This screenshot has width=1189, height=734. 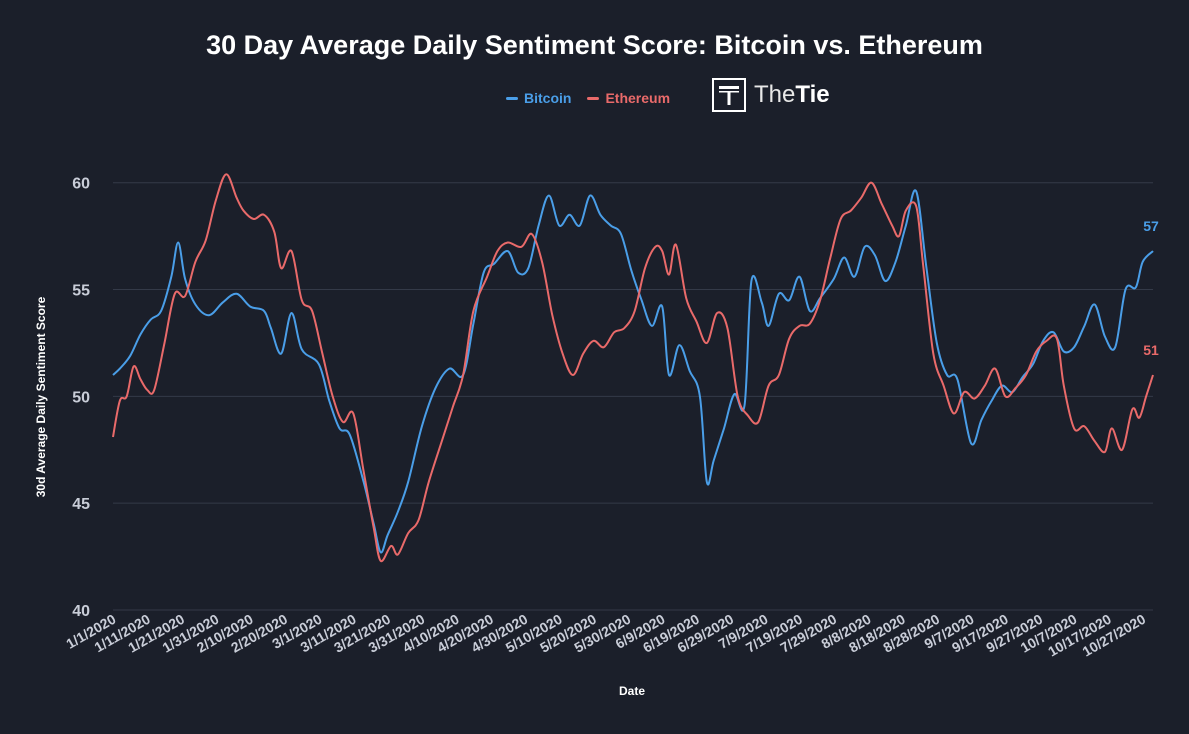 What do you see at coordinates (41, 396) in the screenshot?
I see `y-axis-title: 30d Average Daily Sentiment Score` at bounding box center [41, 396].